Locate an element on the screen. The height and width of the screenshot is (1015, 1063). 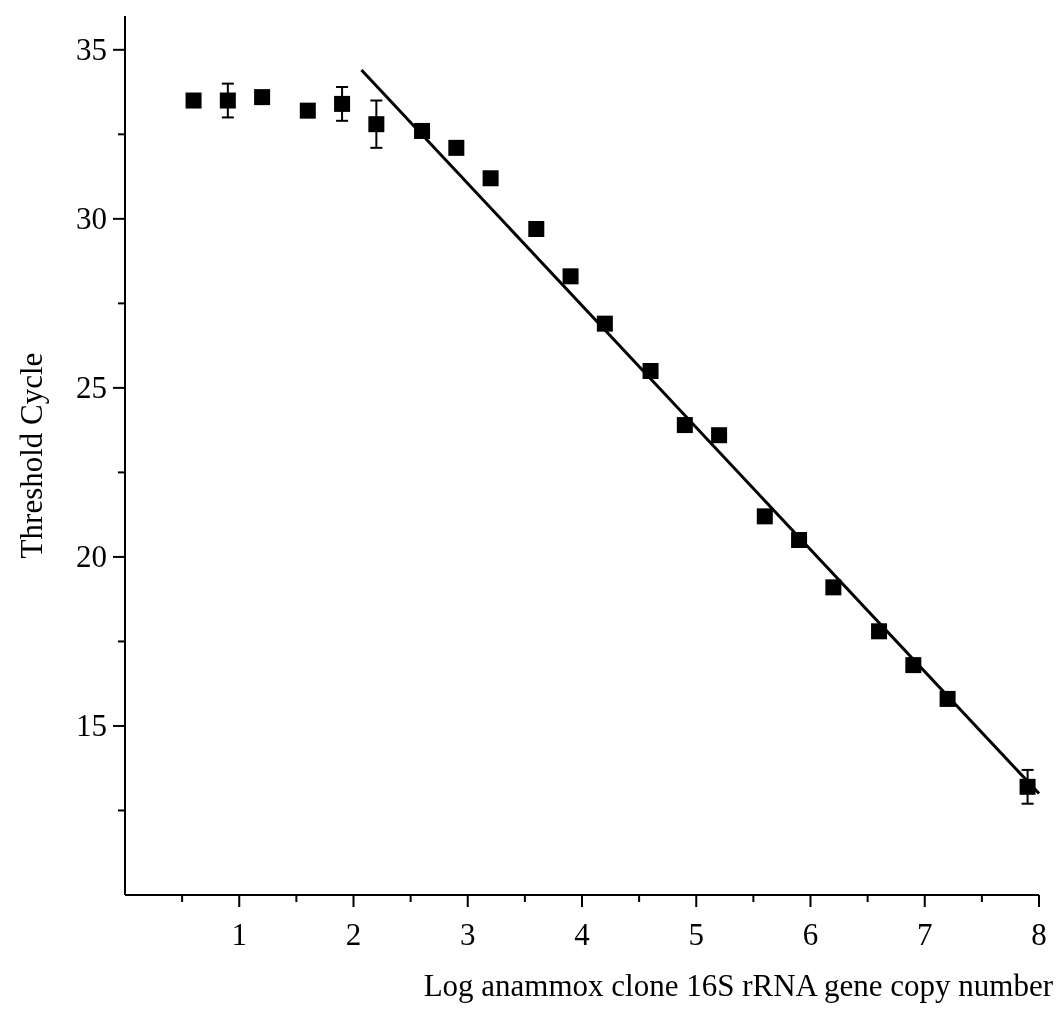
x-tick-label: 8 is located at coordinates (1039, 934).